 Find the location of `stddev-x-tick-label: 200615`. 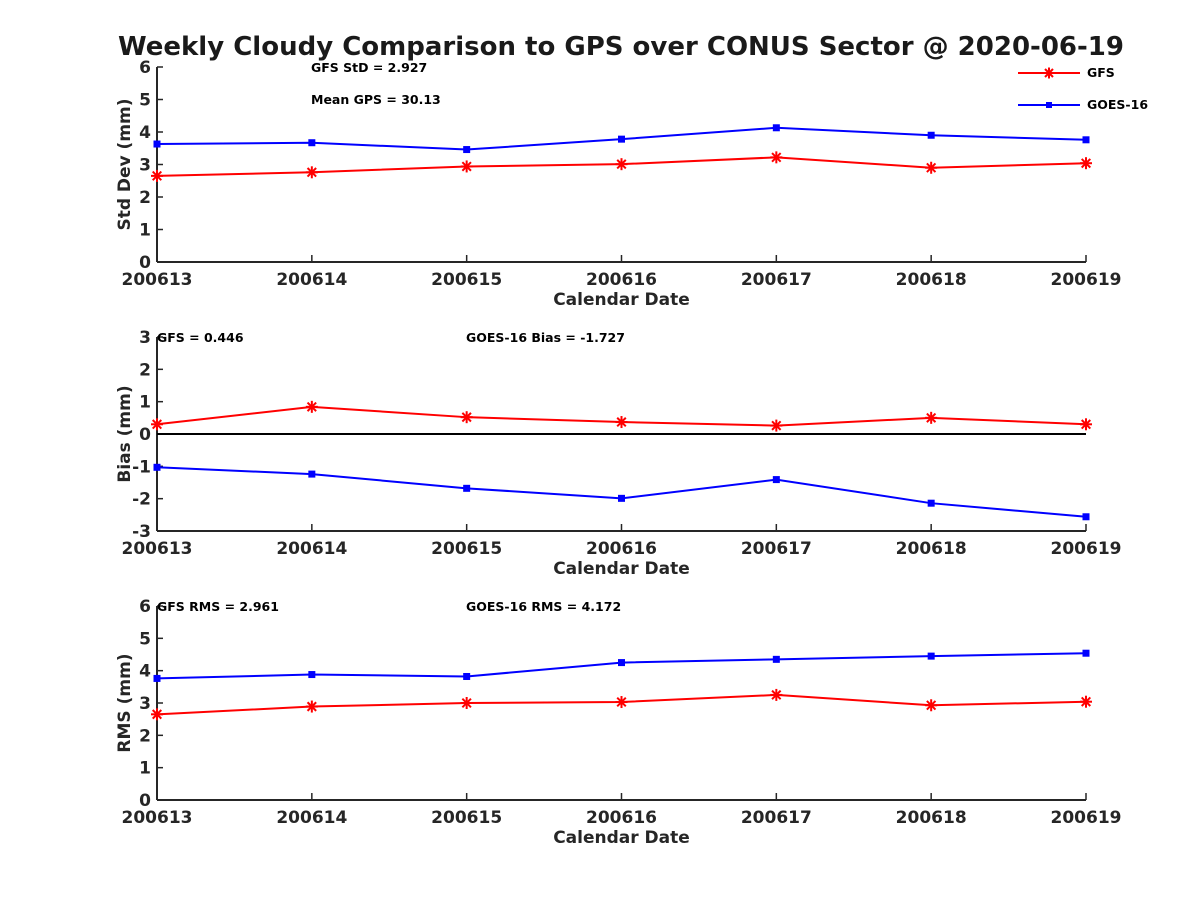

stddev-x-tick-label: 200615 is located at coordinates (466, 280).